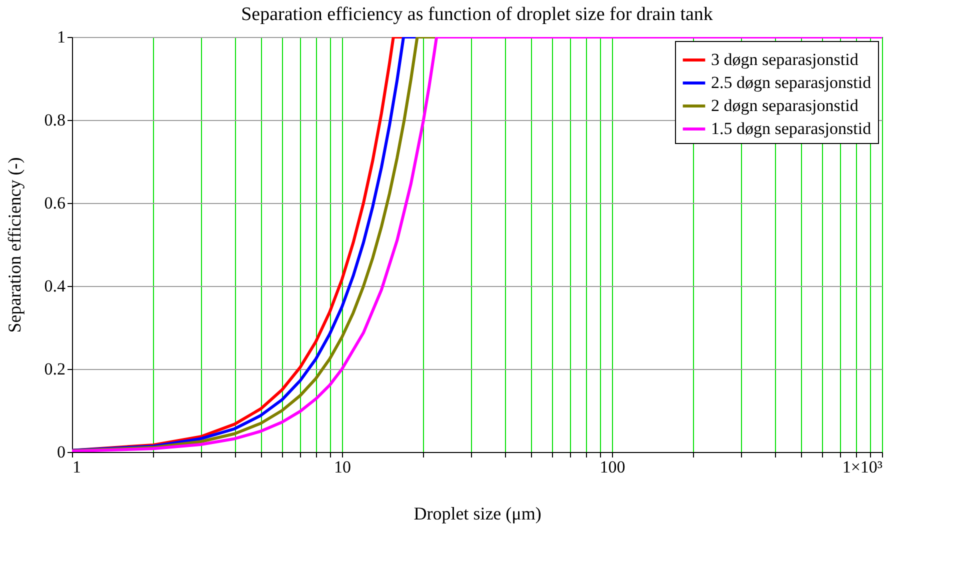 Image resolution: width=971 pixels, height=574 pixels. I want to click on x-axis-title: Droplet size (μm), so click(478, 514).